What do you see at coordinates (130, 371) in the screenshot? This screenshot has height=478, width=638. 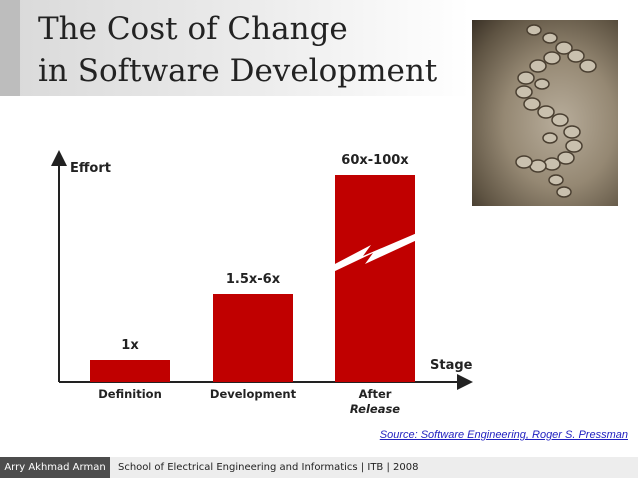 I see `bar-definition` at bounding box center [130, 371].